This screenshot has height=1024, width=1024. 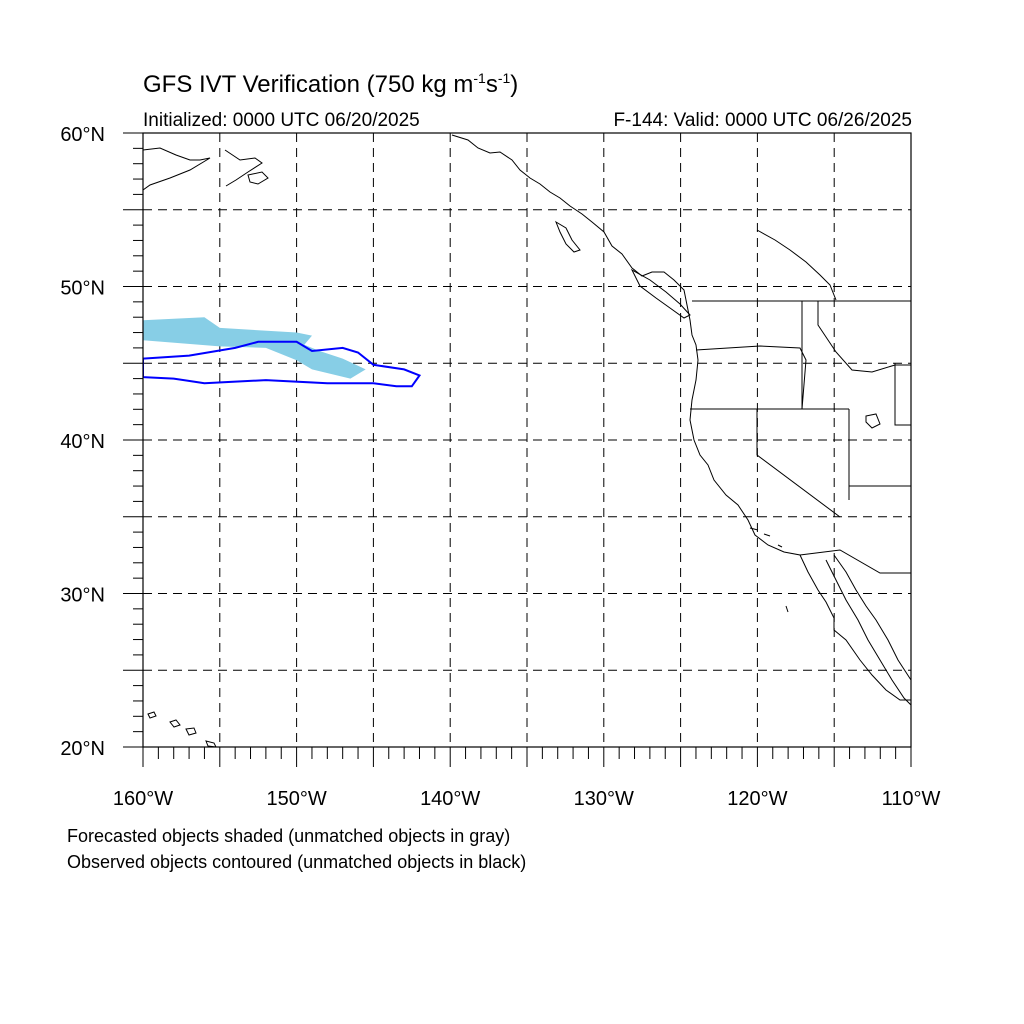 I want to click on lon-tick-label: 110°W, so click(x=911, y=799).